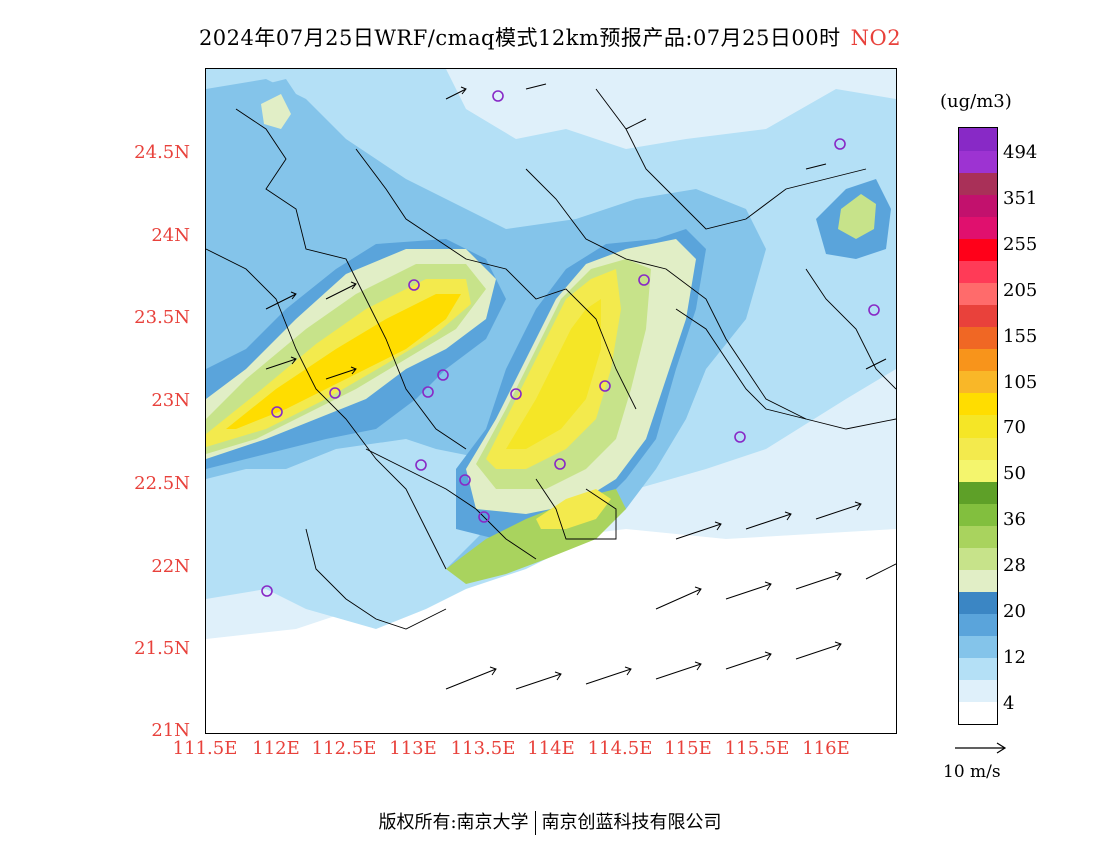  I want to click on colorbar-label: 4, so click(1009, 703).